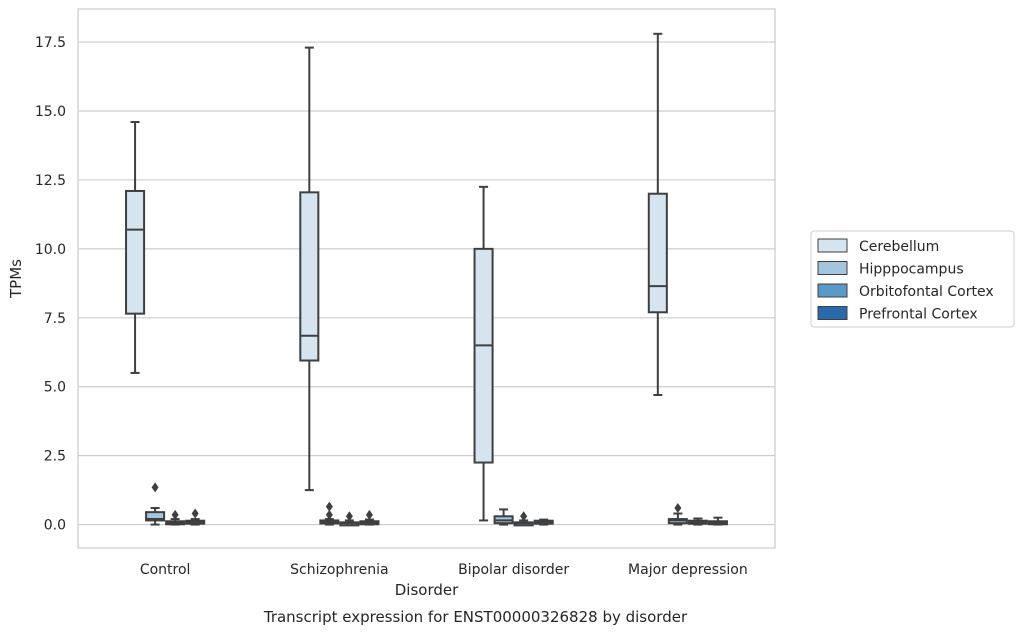 This screenshot has width=1023, height=634. What do you see at coordinates (513, 570) in the screenshot?
I see `x-tick-label: Bipolar disorder` at bounding box center [513, 570].